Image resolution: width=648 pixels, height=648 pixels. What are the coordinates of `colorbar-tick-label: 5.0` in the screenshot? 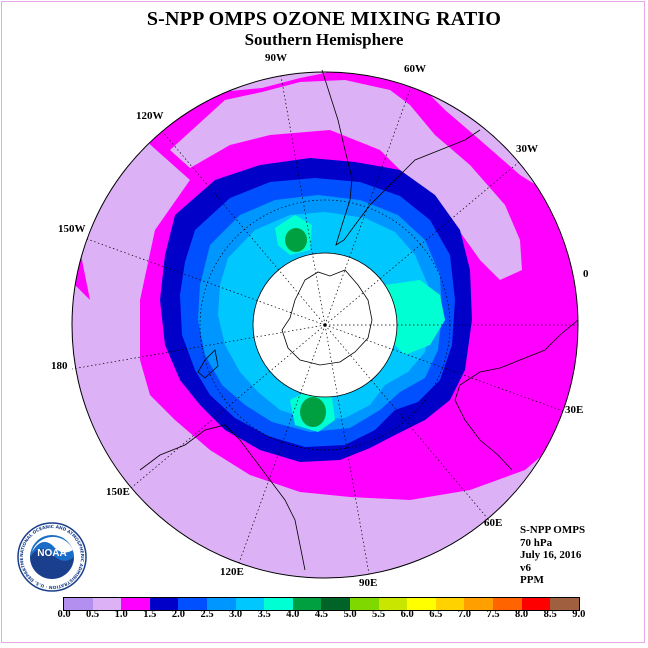 It's located at (350, 614).